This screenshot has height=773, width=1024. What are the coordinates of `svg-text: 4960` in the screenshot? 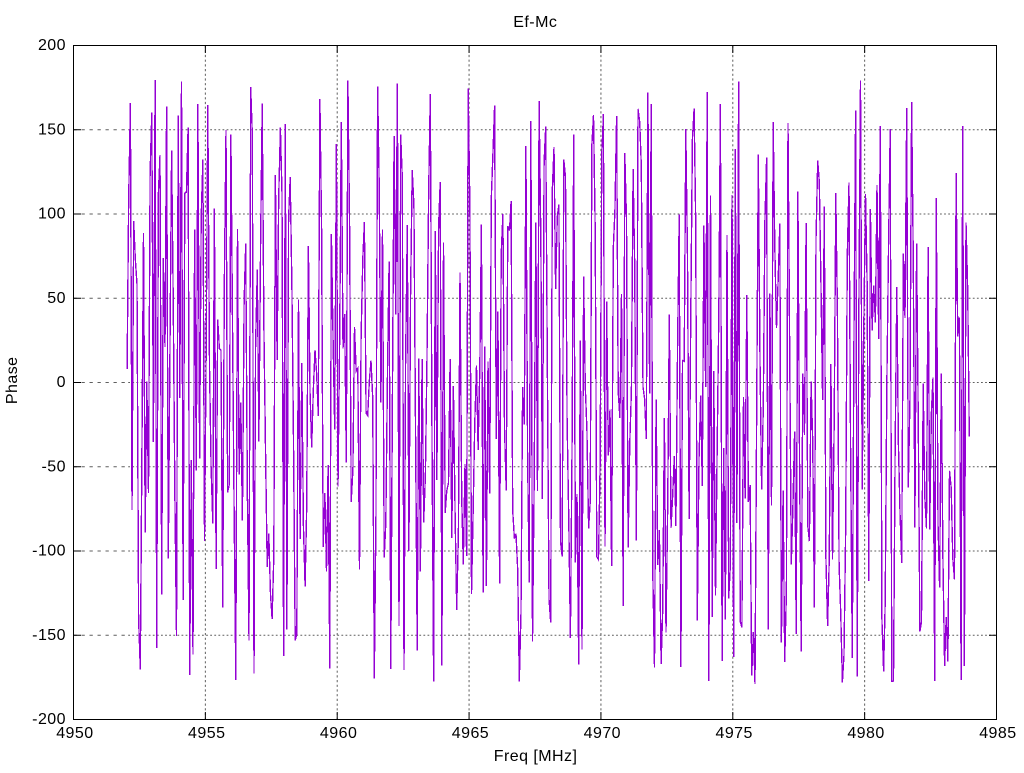 It's located at (338, 733).